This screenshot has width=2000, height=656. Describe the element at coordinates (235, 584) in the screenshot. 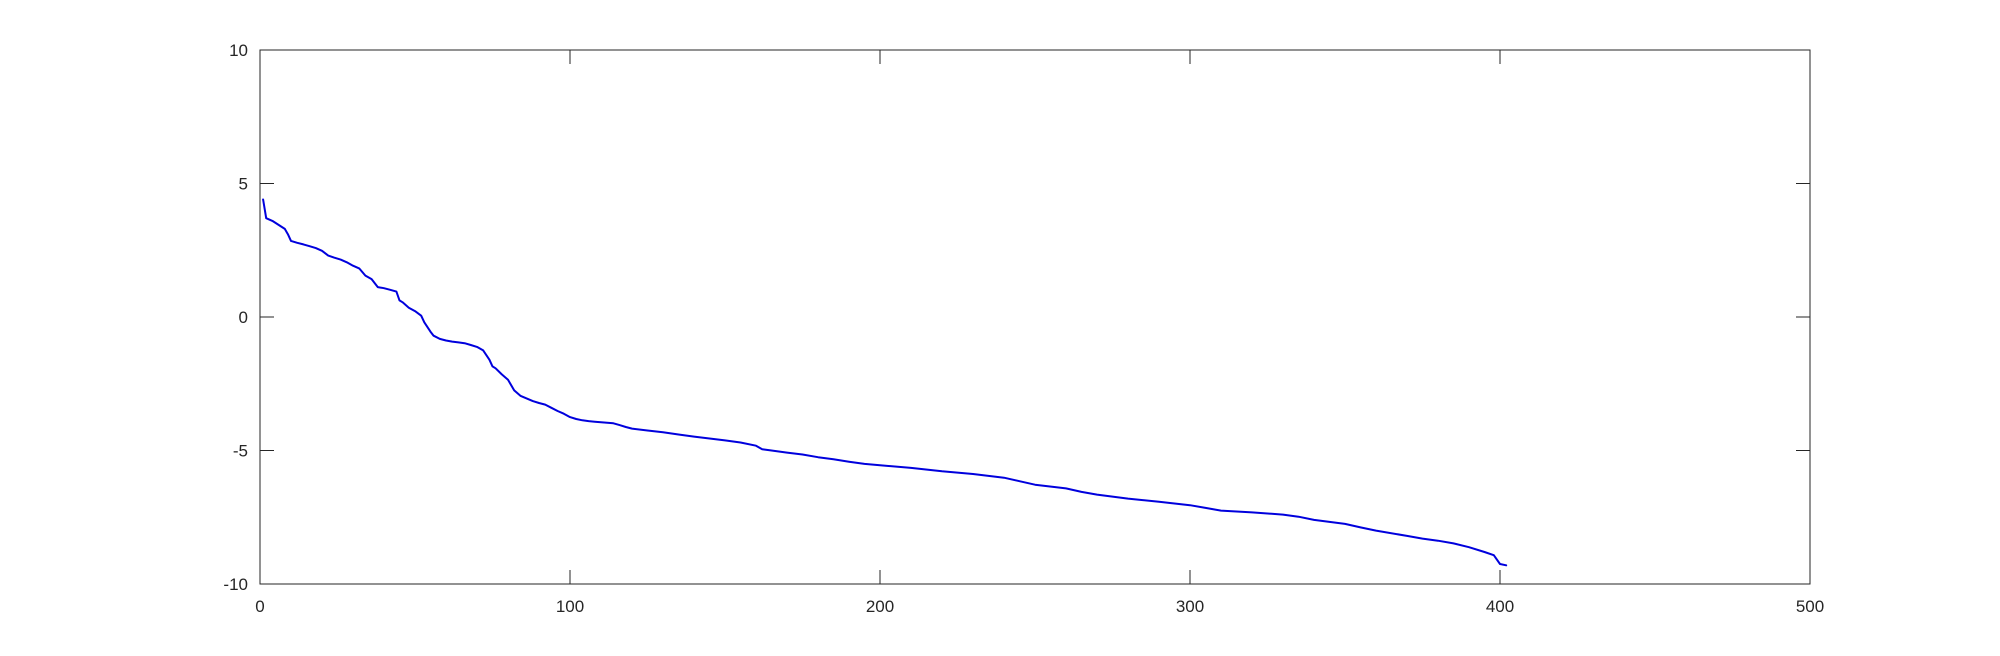

I see `y-tick-label: -10` at that location.